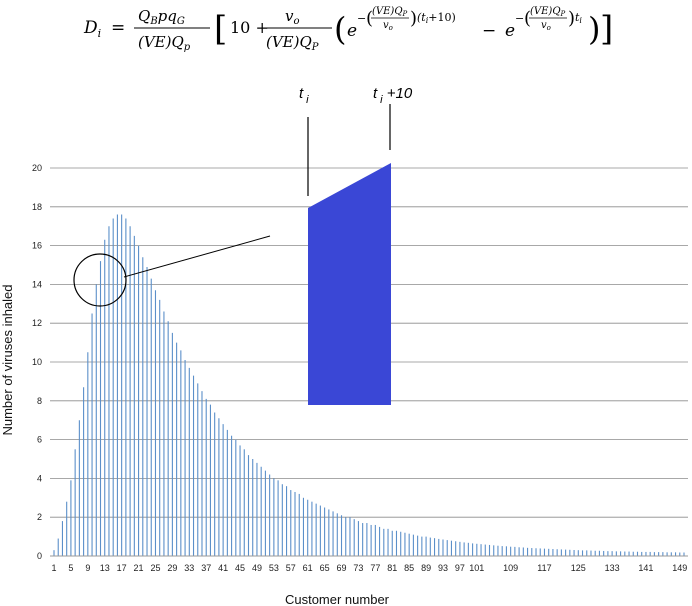 Image resolution: width=692 pixels, height=606 pixels. I want to click on zoom-circle, so click(100, 280).